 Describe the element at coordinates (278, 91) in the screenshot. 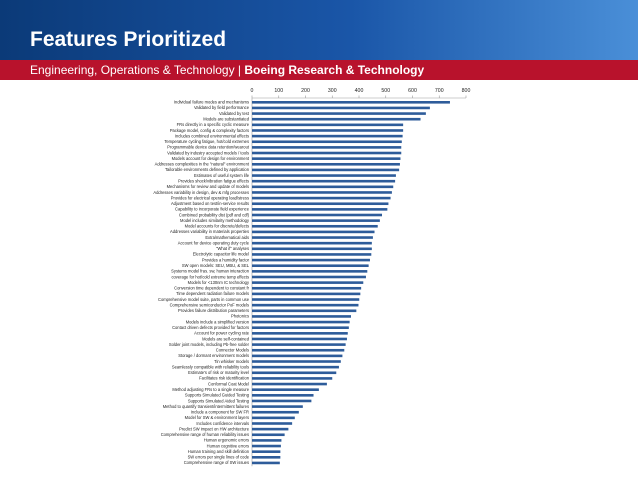

I see `x-tick-label: 100` at that location.